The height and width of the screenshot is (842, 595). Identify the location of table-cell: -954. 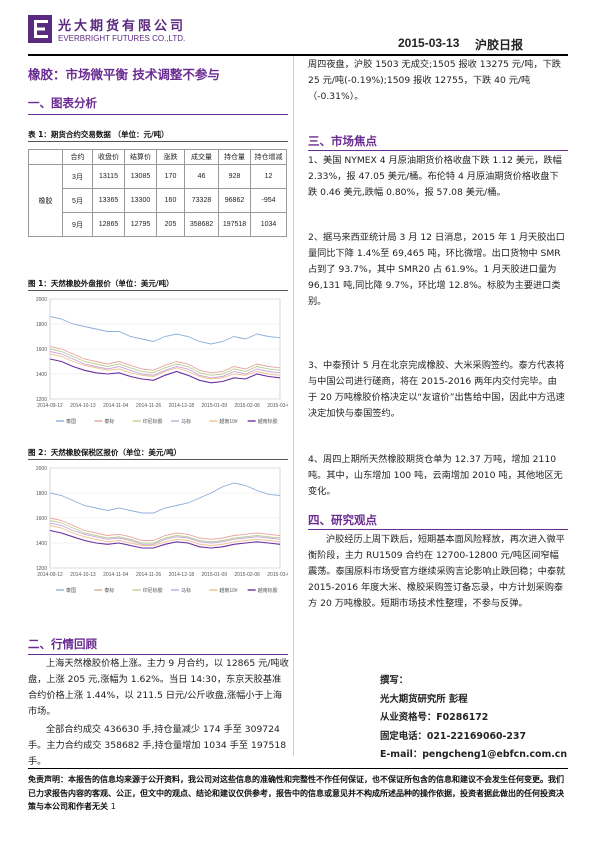
(268, 200).